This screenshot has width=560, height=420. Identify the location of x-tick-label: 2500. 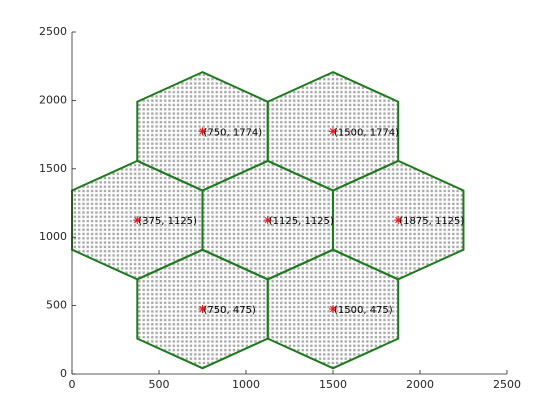
(507, 384).